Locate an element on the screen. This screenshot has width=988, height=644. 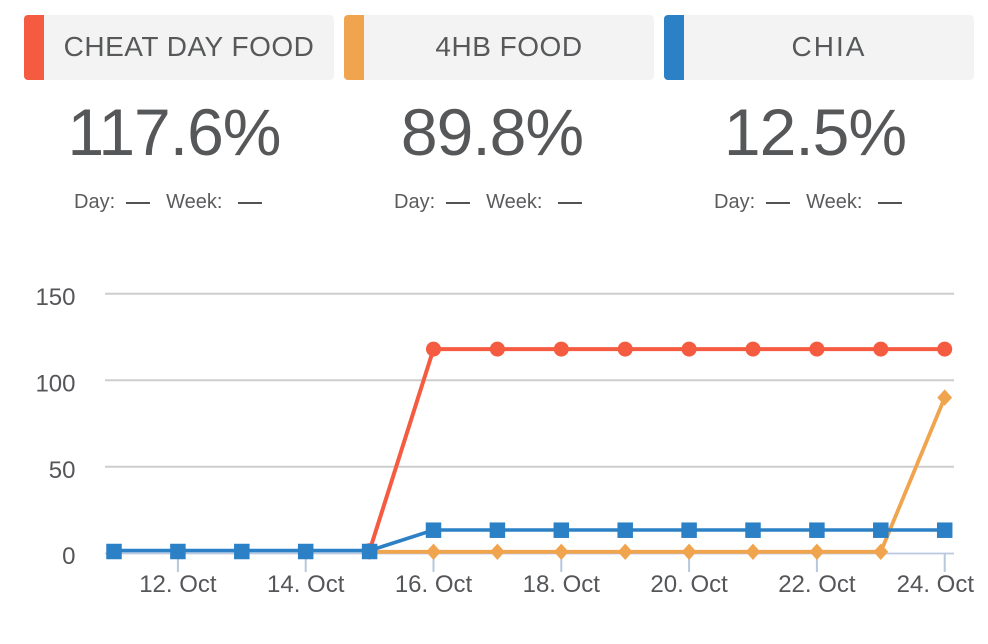
svg-text: 16. Oct is located at coordinates (434, 584).